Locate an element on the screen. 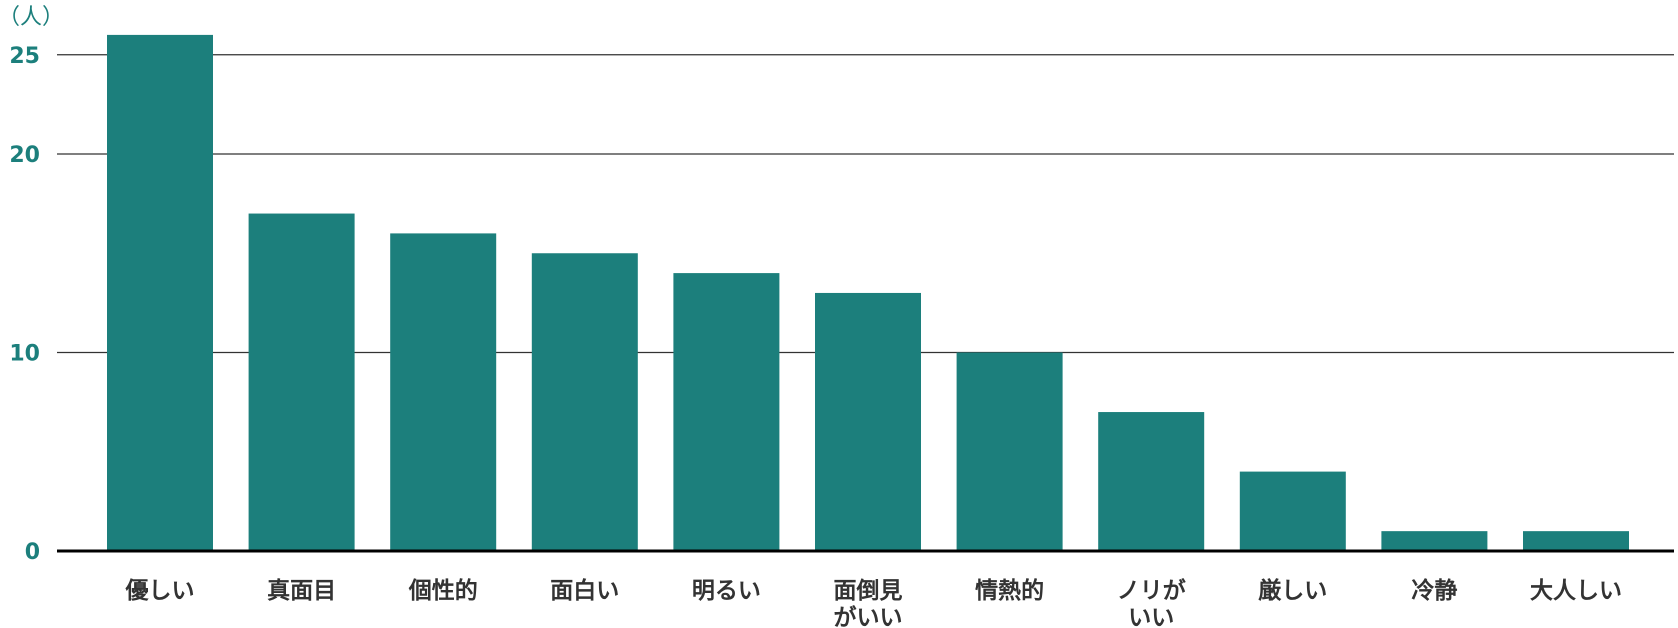  x-tick-label-line: 真面目 is located at coordinates (301, 590).